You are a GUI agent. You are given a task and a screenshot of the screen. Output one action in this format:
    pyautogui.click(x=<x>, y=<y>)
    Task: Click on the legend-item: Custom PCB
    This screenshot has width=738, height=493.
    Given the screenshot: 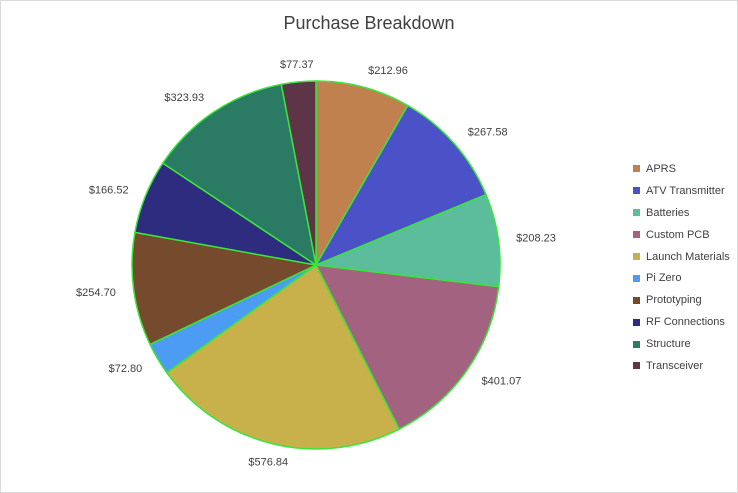 What is the action you would take?
    pyautogui.click(x=681, y=235)
    